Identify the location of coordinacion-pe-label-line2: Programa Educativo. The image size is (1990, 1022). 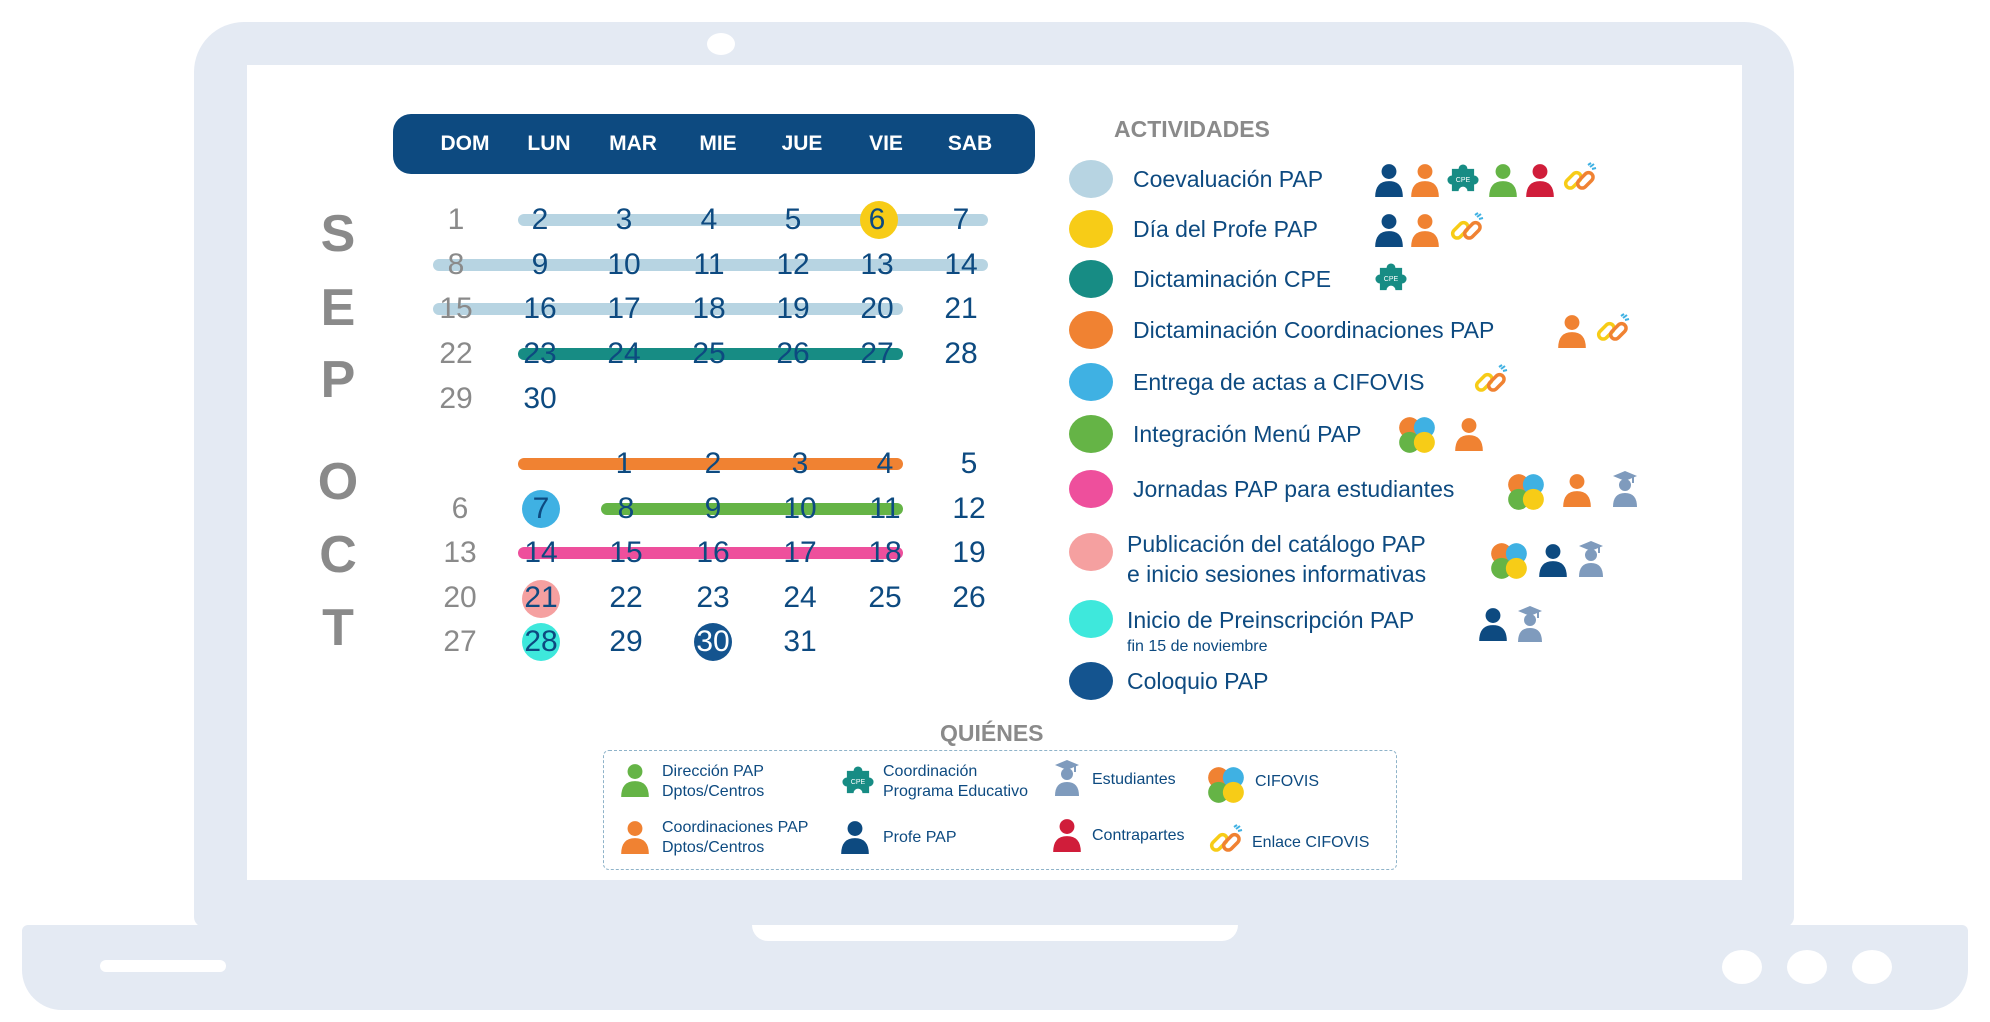
(955, 791).